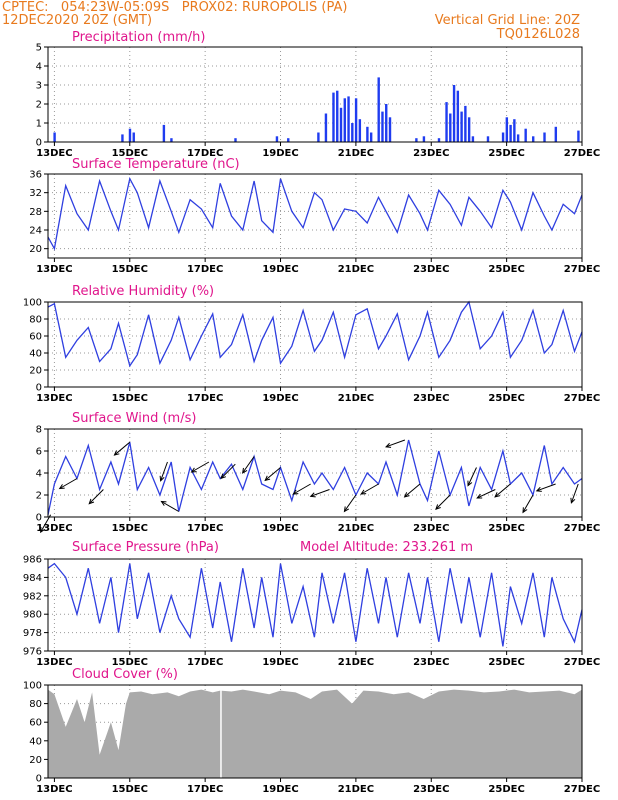 This screenshot has height=800, width=618. What do you see at coordinates (156, 164) in the screenshot?
I see `surface-temperature-title: Surface Temperature (nC)` at bounding box center [156, 164].